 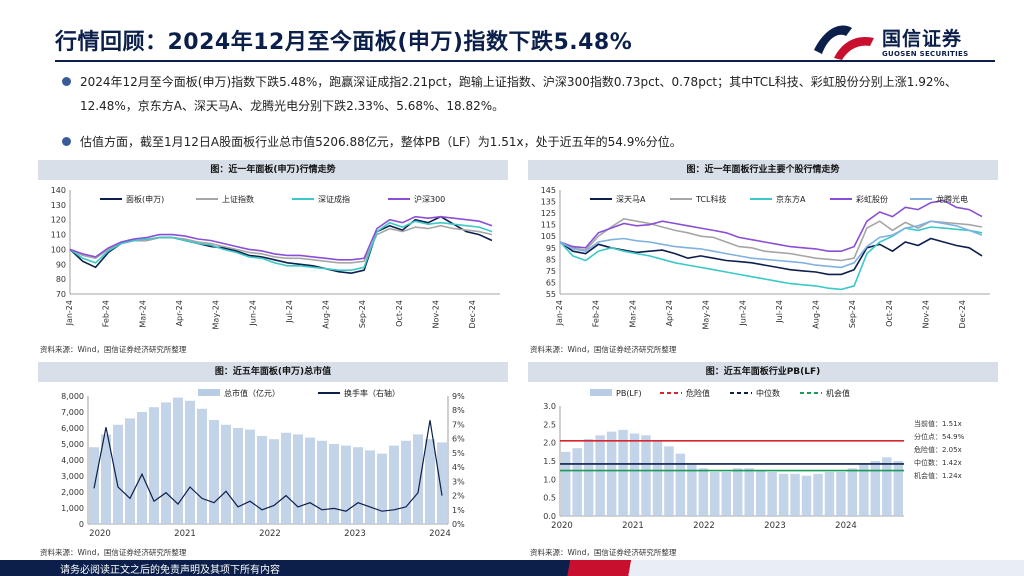 What do you see at coordinates (551, 294) in the screenshot?
I see `y-tick-label: 55` at bounding box center [551, 294].